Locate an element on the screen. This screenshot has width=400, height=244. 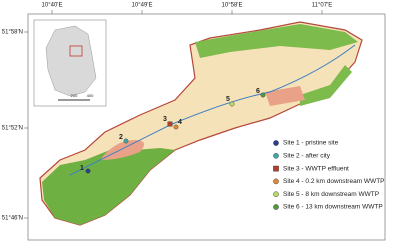
lat-label: 51°58'N is located at coordinates (12, 33).